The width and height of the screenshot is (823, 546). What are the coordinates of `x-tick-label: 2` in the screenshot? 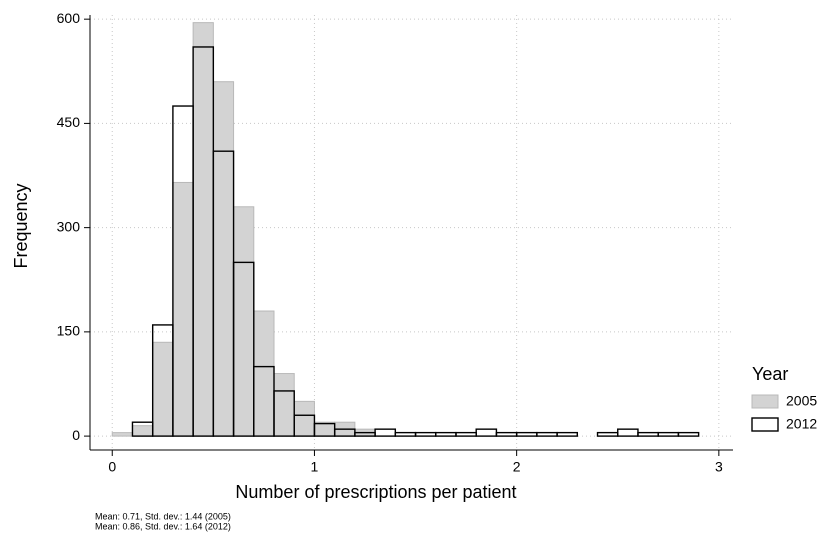 It's located at (517, 467).